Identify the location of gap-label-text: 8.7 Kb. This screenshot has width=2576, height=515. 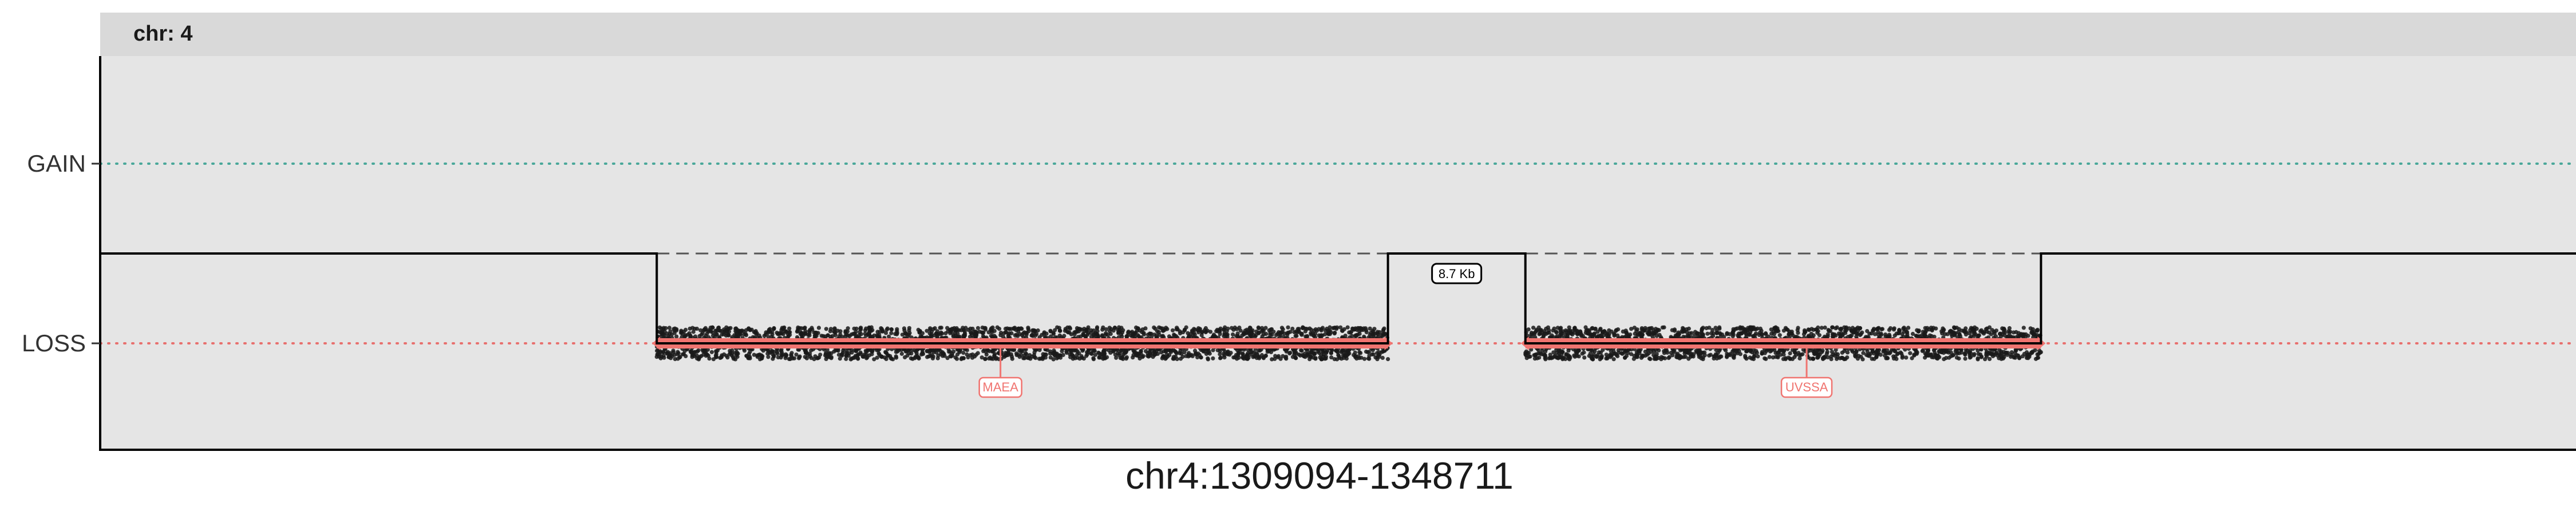
(1457, 274).